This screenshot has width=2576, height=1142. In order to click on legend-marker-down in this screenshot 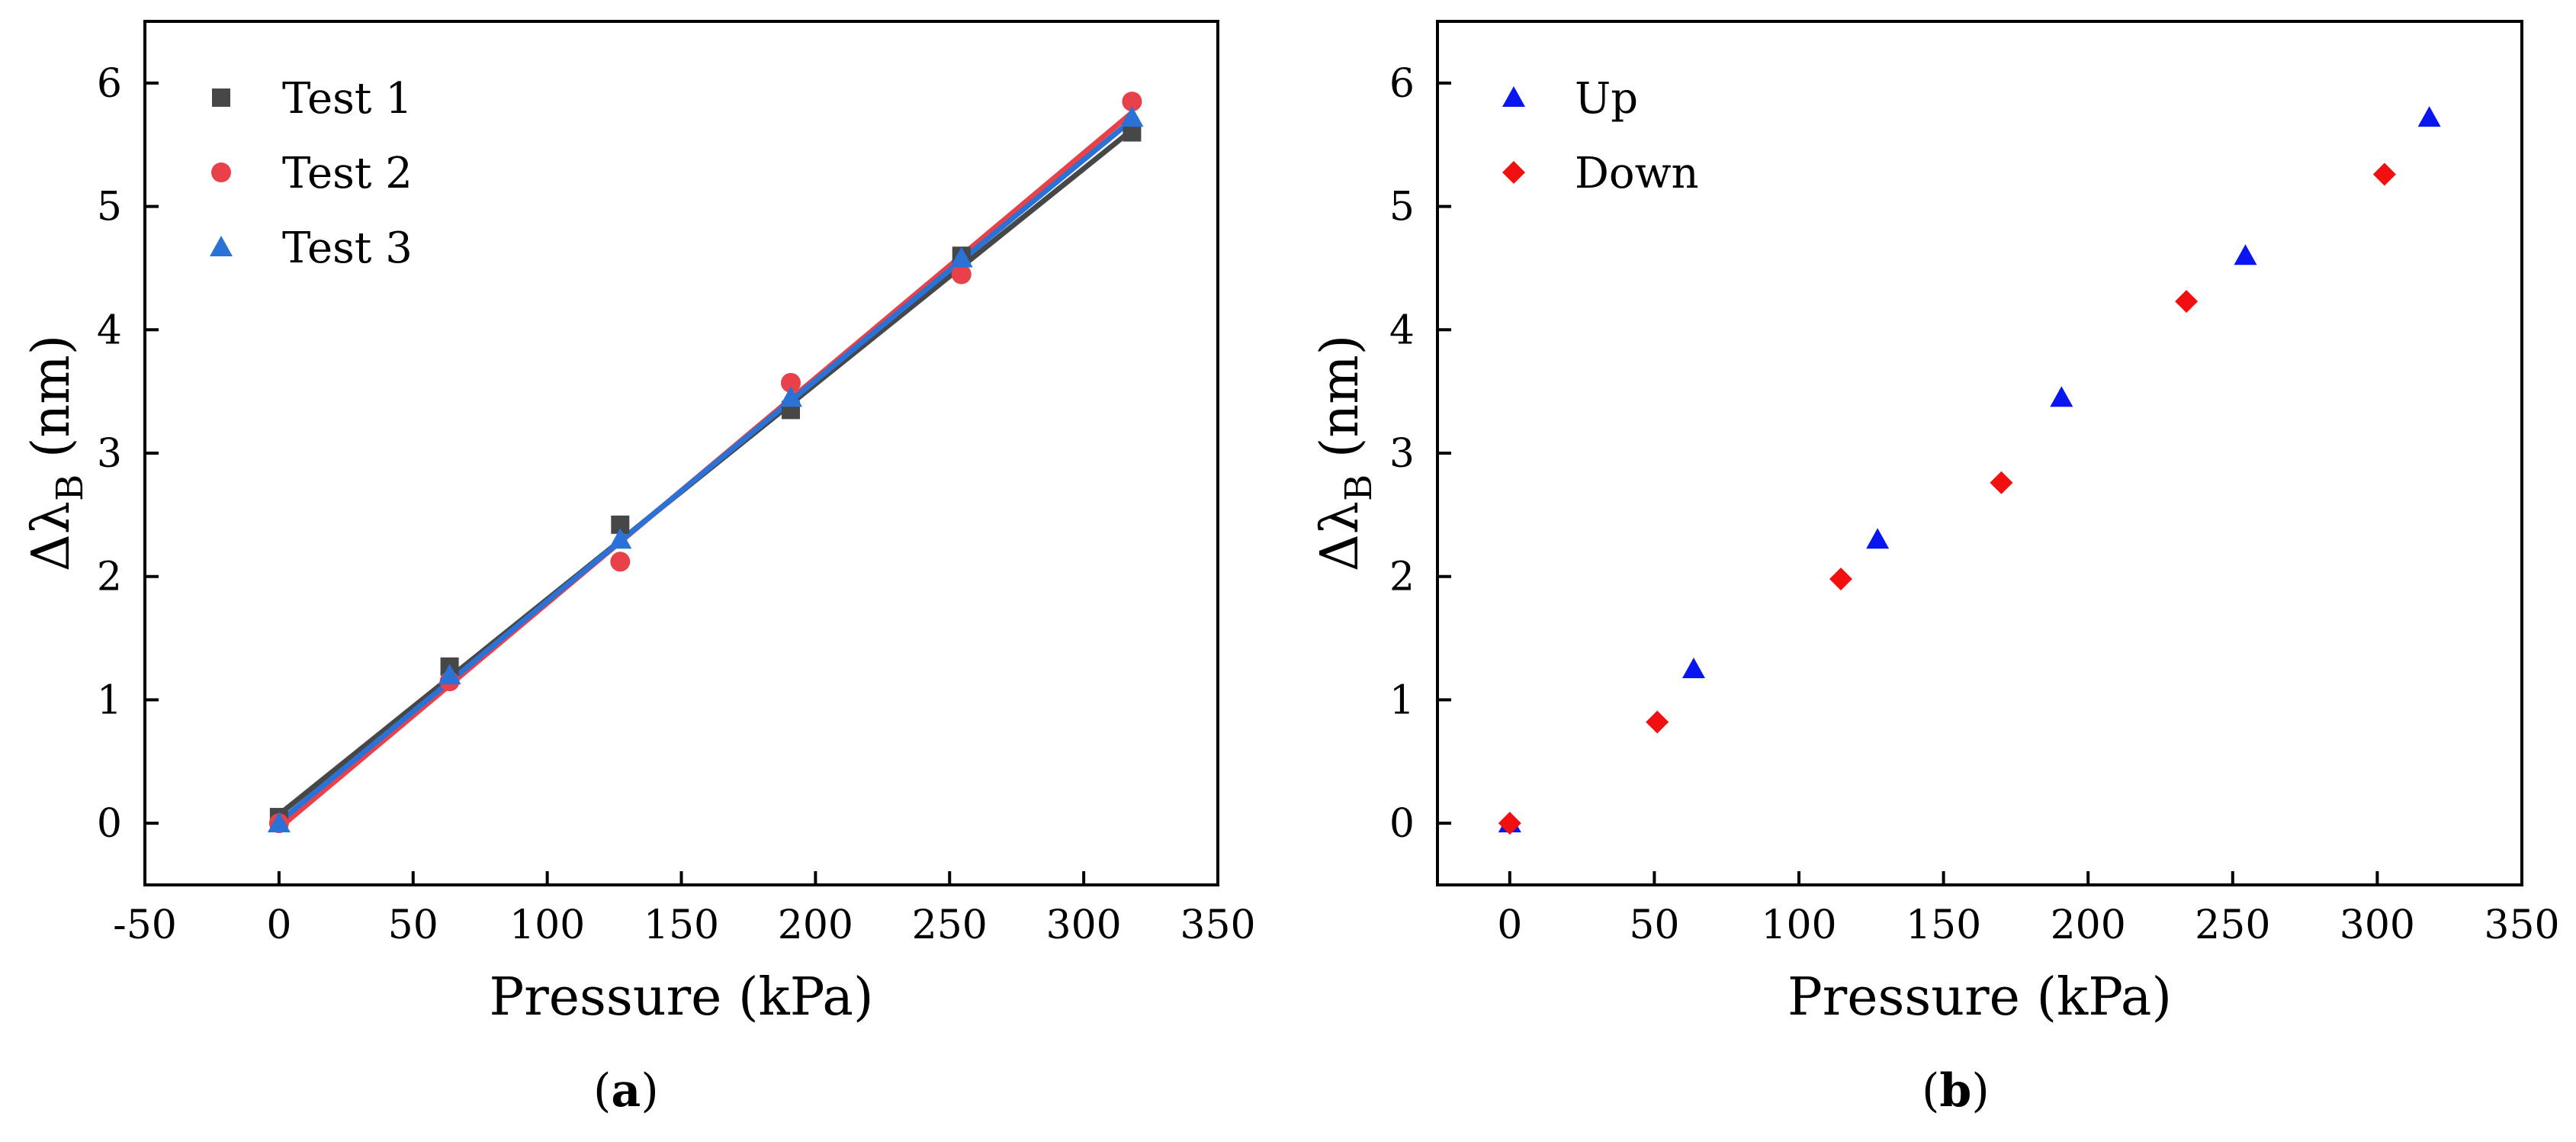, I will do `click(1513, 172)`.